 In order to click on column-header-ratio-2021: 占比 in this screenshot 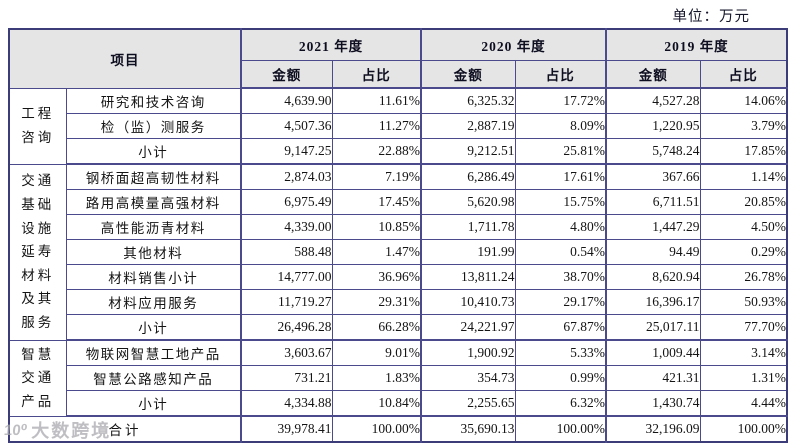, I will do `click(376, 74)`.